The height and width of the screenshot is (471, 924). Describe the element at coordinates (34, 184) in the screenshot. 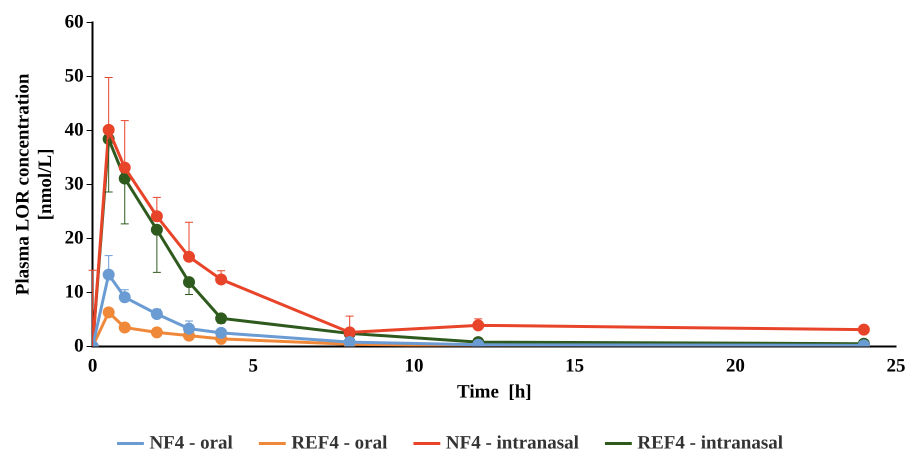

I see `y-axis-title: Plasma LOR concentration [nmol/L]` at that location.